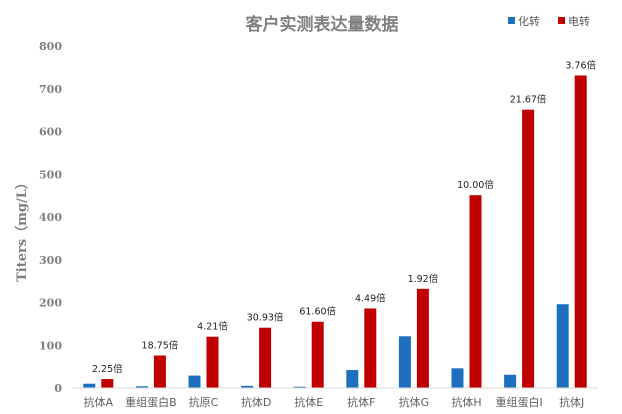 The width and height of the screenshot is (622, 414). What do you see at coordinates (579, 21) in the screenshot?
I see `legend-label-series-2: 电转` at bounding box center [579, 21].